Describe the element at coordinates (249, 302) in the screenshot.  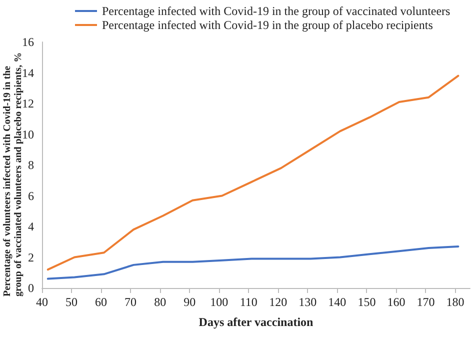
I see `x-tick-label: 110` at that location.